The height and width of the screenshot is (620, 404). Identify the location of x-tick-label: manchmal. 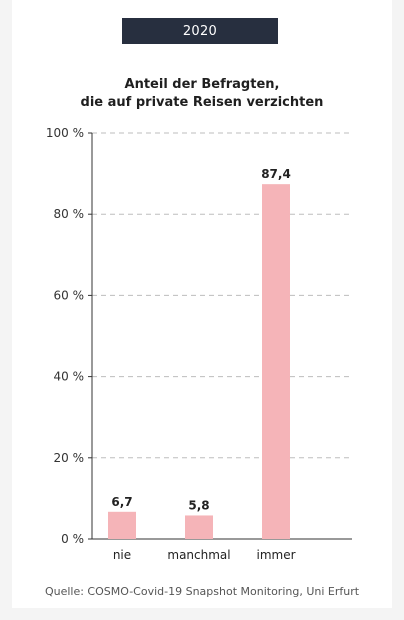
(198, 555).